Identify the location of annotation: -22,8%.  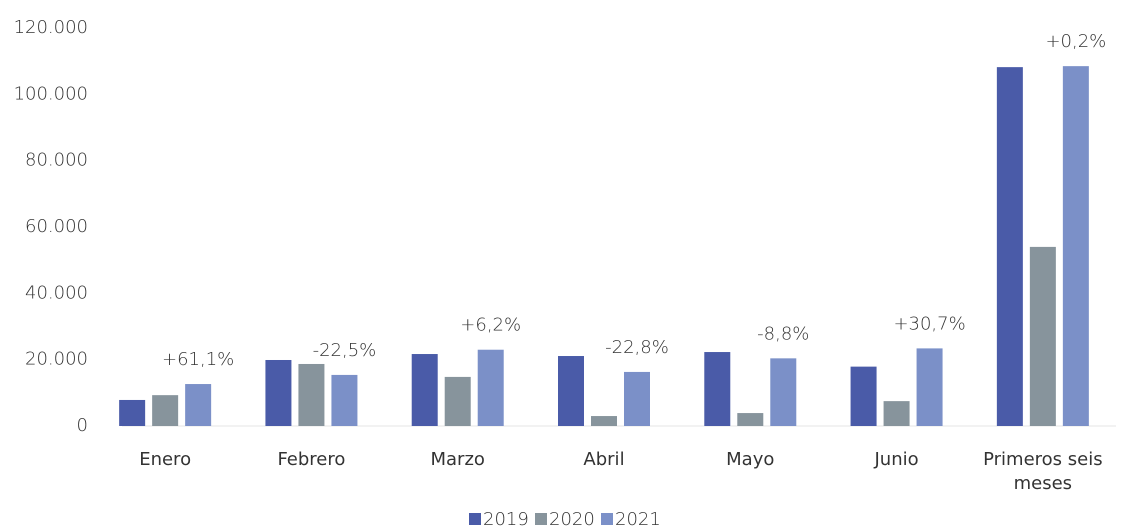
(637, 347).